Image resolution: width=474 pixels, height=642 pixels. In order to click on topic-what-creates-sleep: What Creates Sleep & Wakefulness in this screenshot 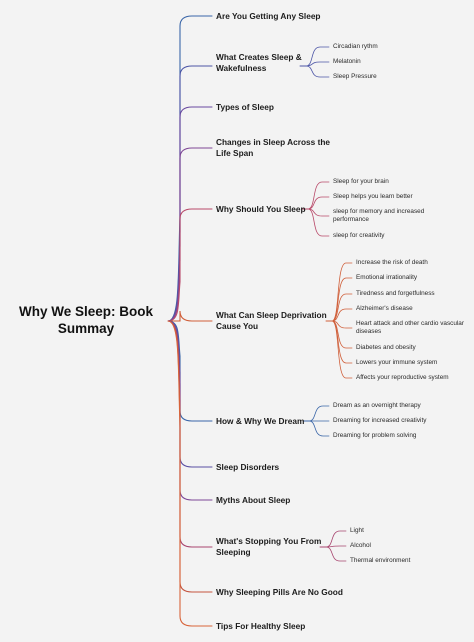, I will do `click(259, 62)`.